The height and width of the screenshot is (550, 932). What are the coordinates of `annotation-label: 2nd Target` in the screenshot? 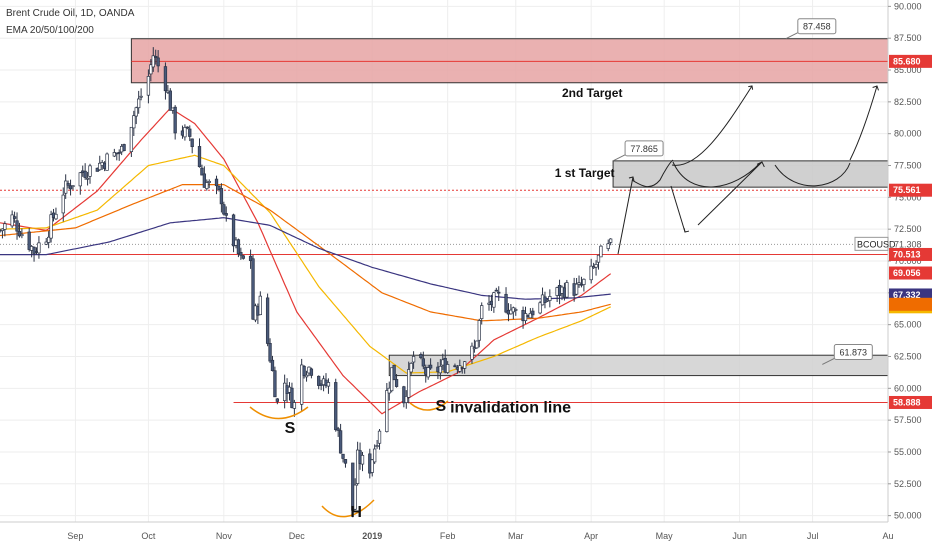 It's located at (592, 93).